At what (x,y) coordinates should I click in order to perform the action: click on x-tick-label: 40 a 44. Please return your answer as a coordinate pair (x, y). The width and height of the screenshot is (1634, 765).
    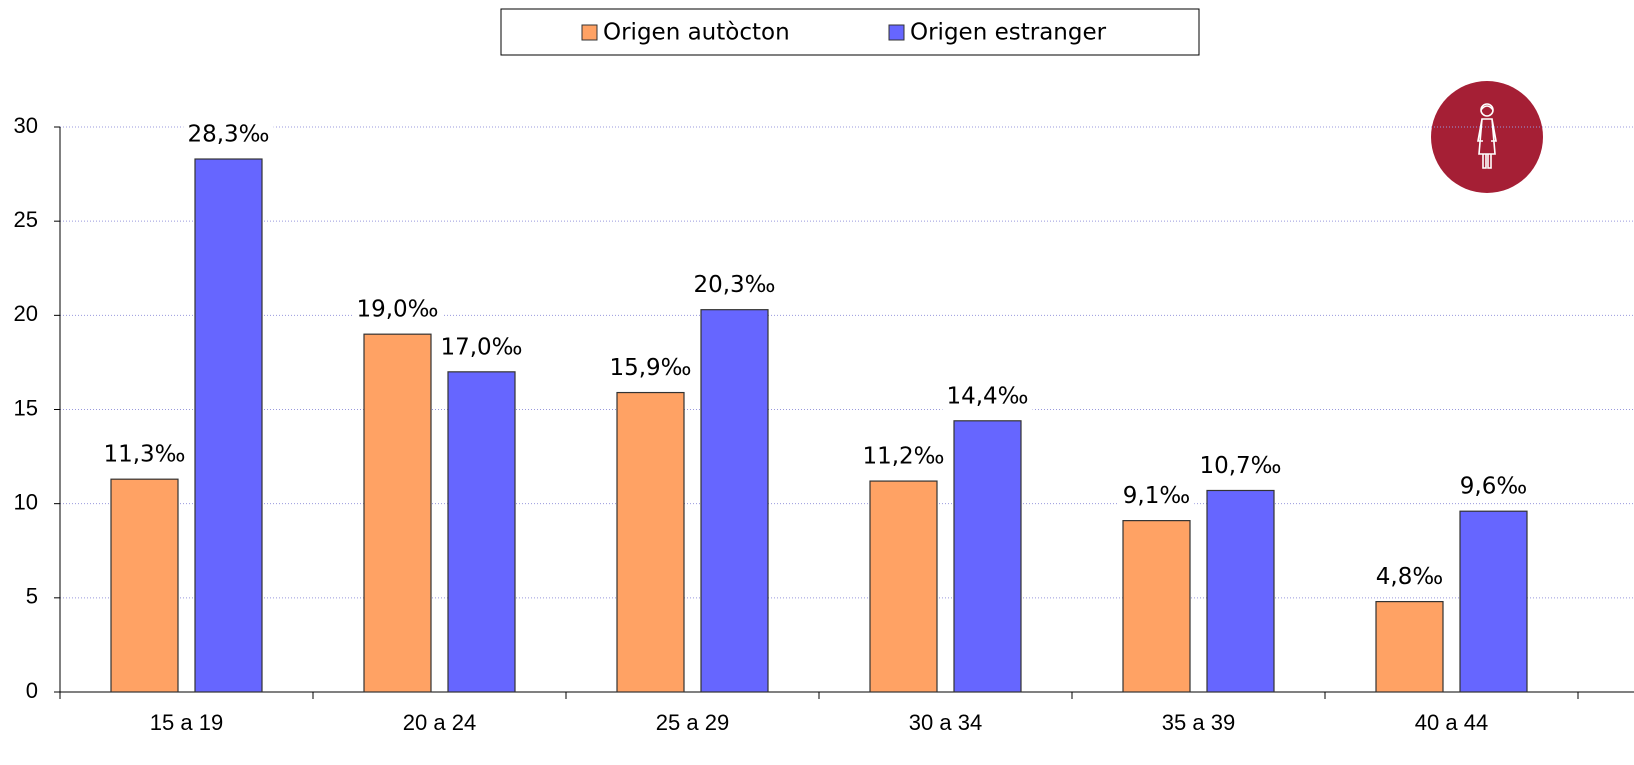
    Looking at the image, I should click on (1451, 722).